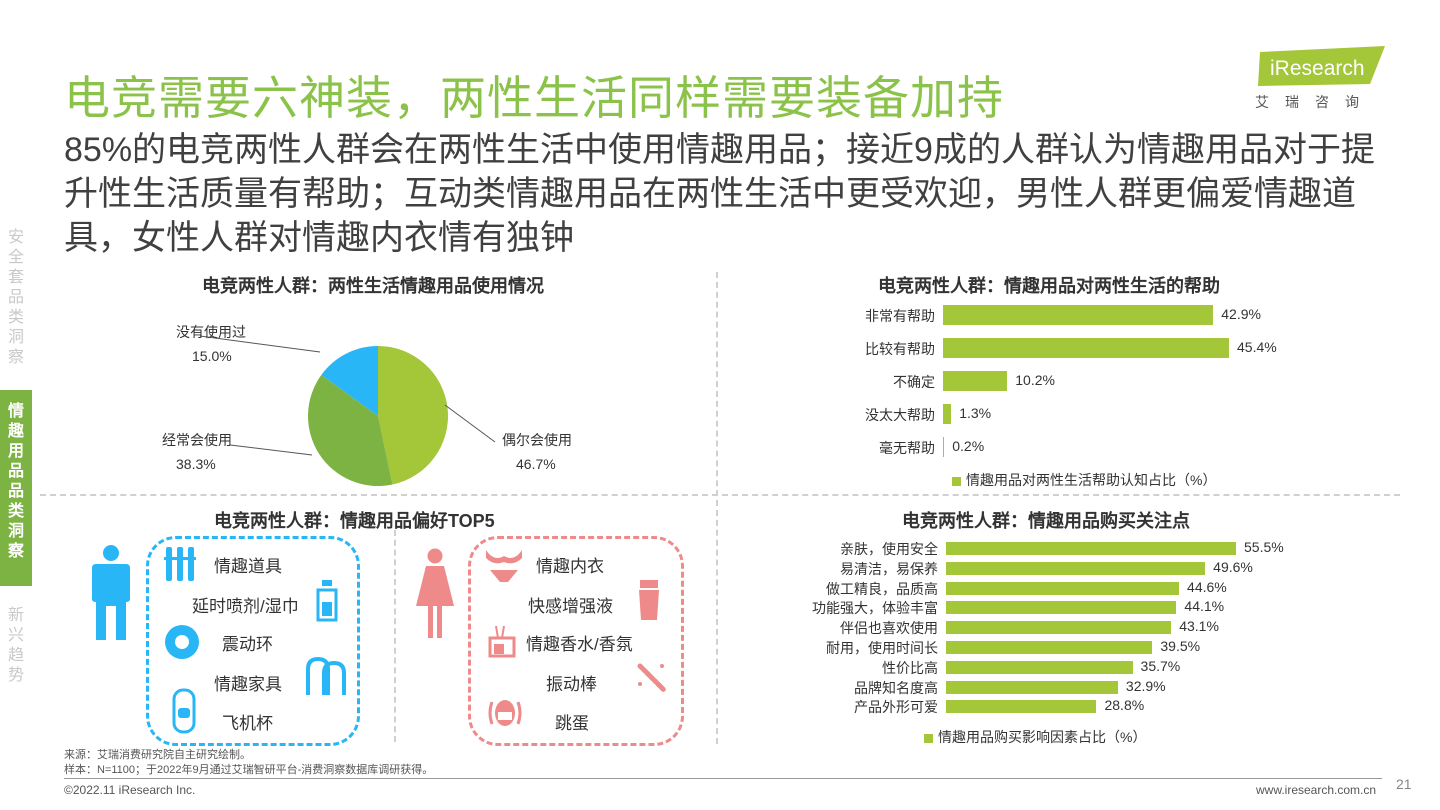  I want to click on logo-subtext: 艾瑞咨询, so click(1315, 102).